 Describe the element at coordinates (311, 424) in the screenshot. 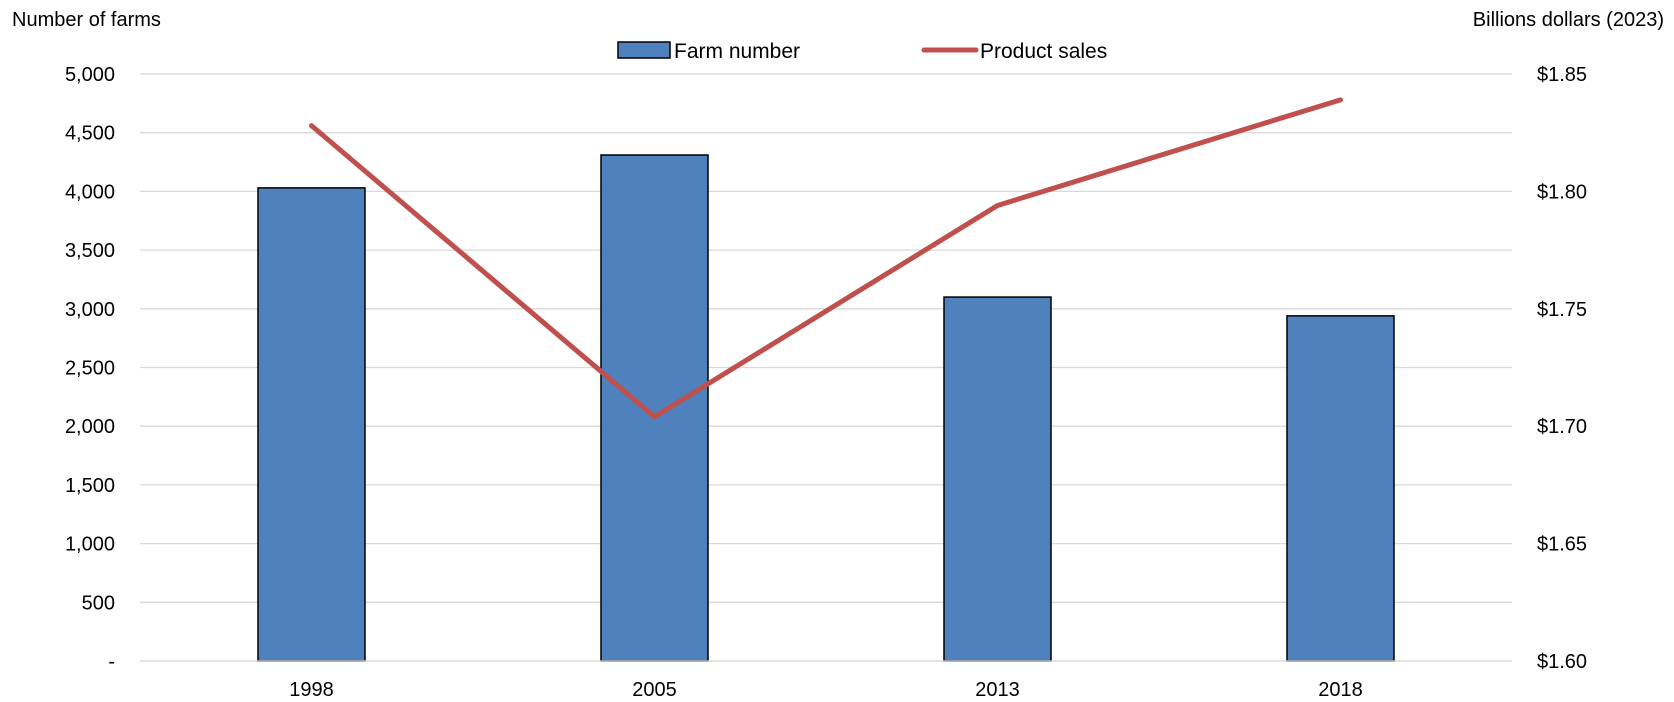

I see `bar-farm-number-1998` at that location.